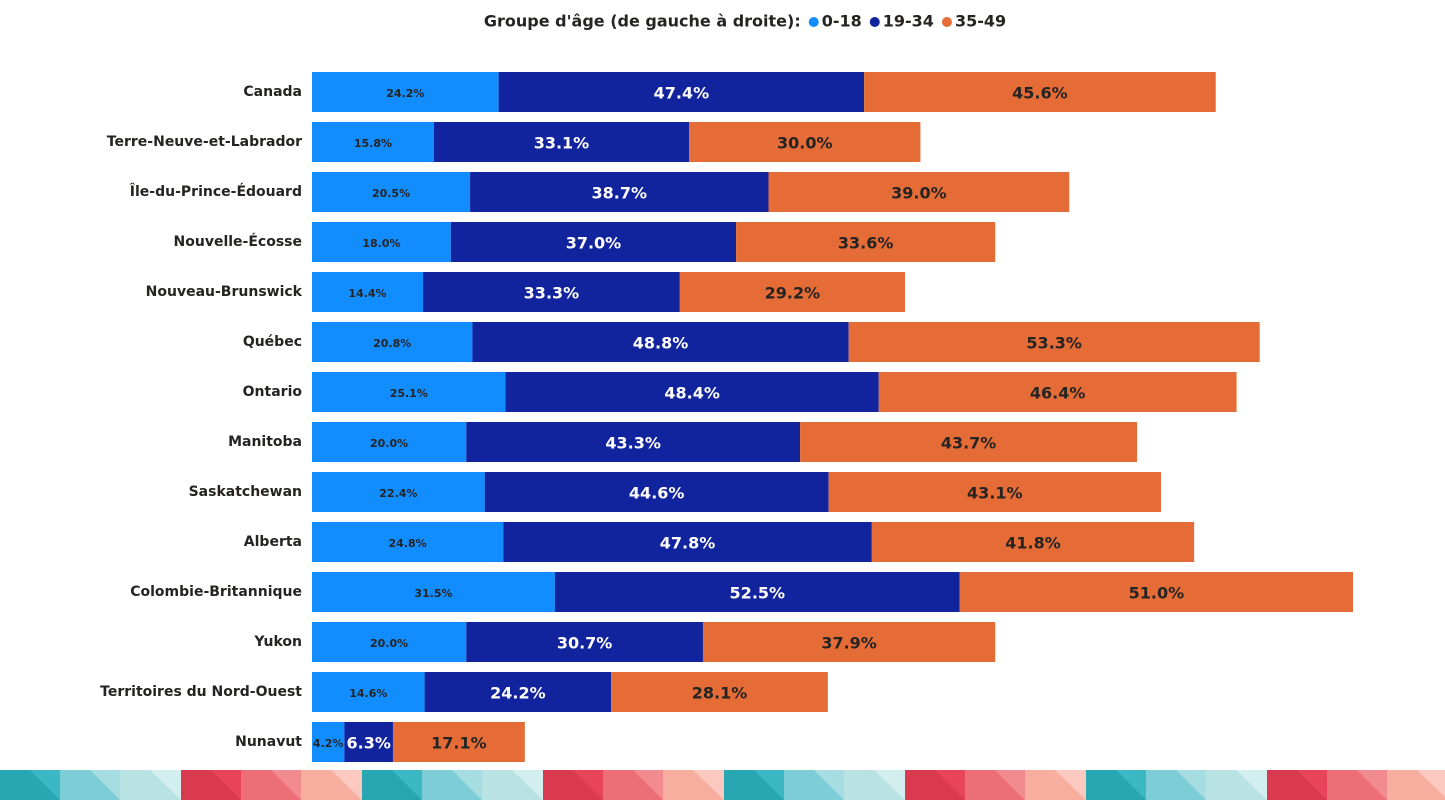  Describe the element at coordinates (273, 392) in the screenshot. I see `category-label: Ontario` at that location.